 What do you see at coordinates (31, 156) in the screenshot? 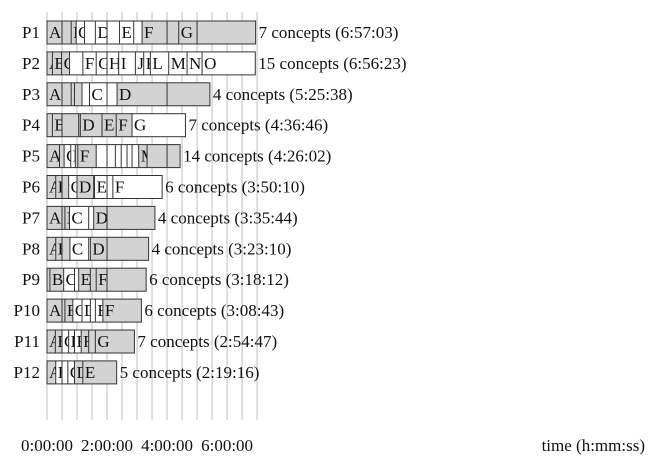
I see `row-label: P5` at bounding box center [31, 156].